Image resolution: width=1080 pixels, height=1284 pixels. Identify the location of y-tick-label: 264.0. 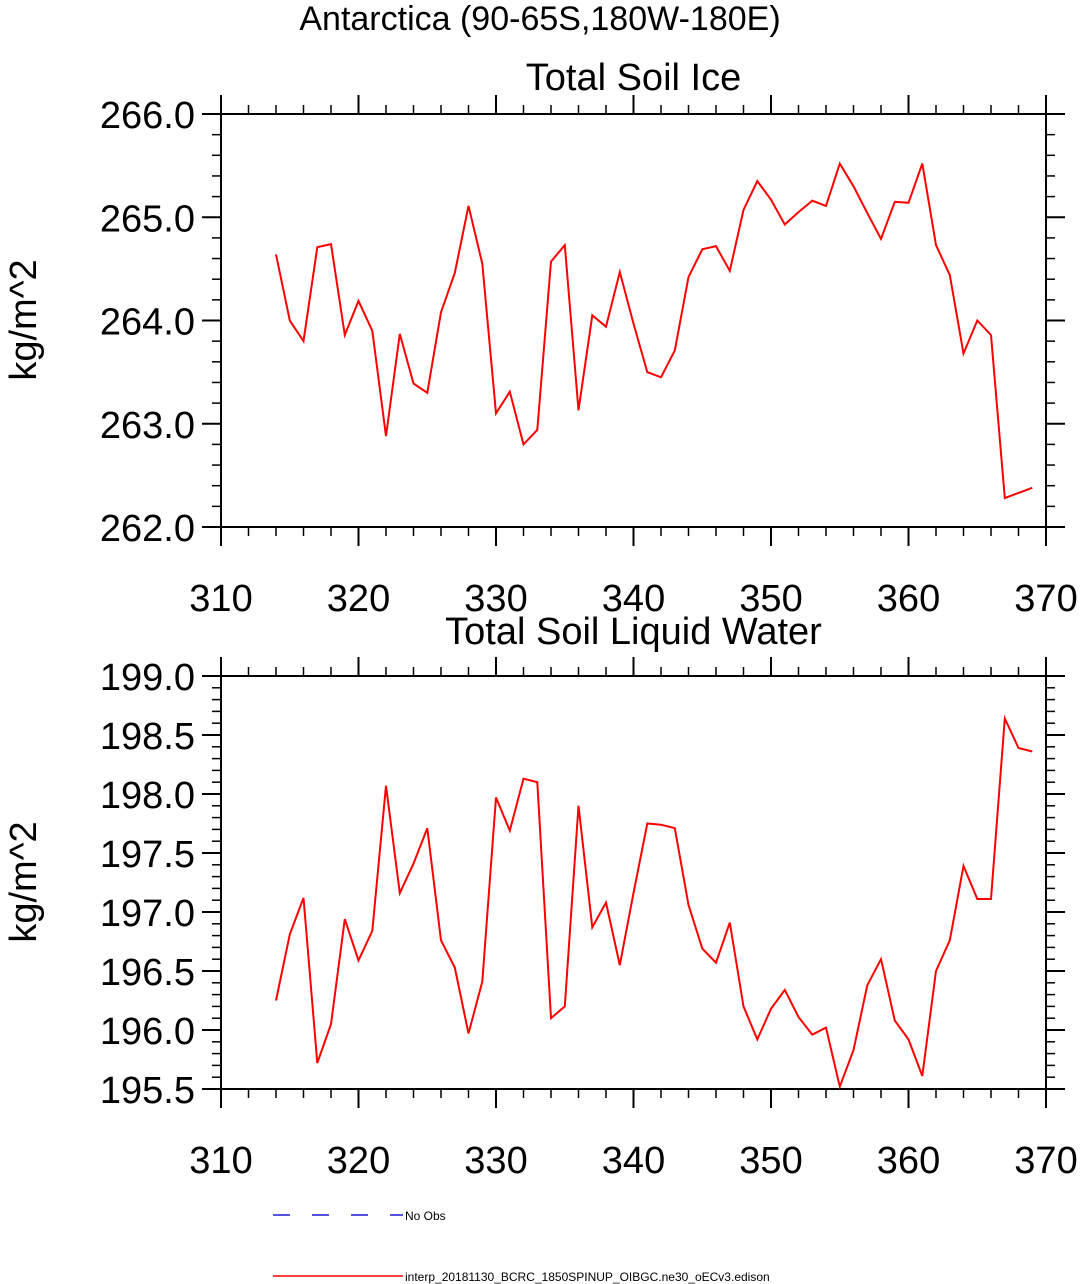
(147, 323).